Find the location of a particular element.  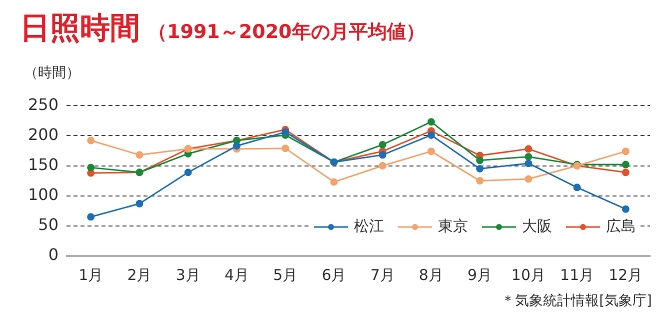

x-tick-label: 3月 is located at coordinates (188, 275).